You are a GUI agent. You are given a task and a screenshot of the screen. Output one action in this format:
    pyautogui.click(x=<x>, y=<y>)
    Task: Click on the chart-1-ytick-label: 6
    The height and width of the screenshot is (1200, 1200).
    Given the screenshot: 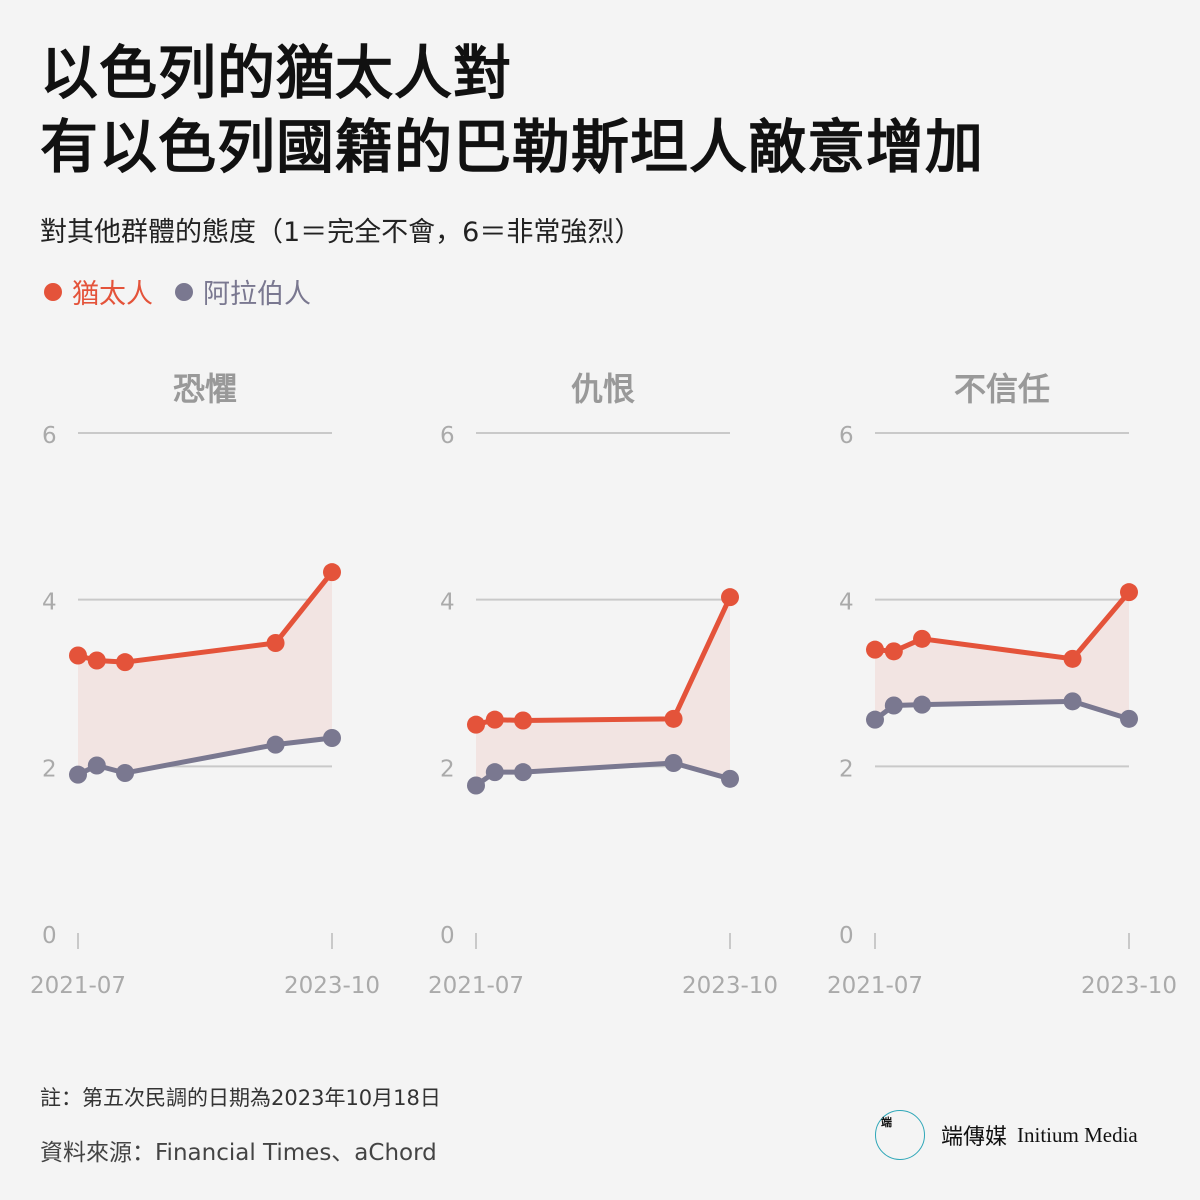 What is the action you would take?
    pyautogui.click(x=49, y=436)
    